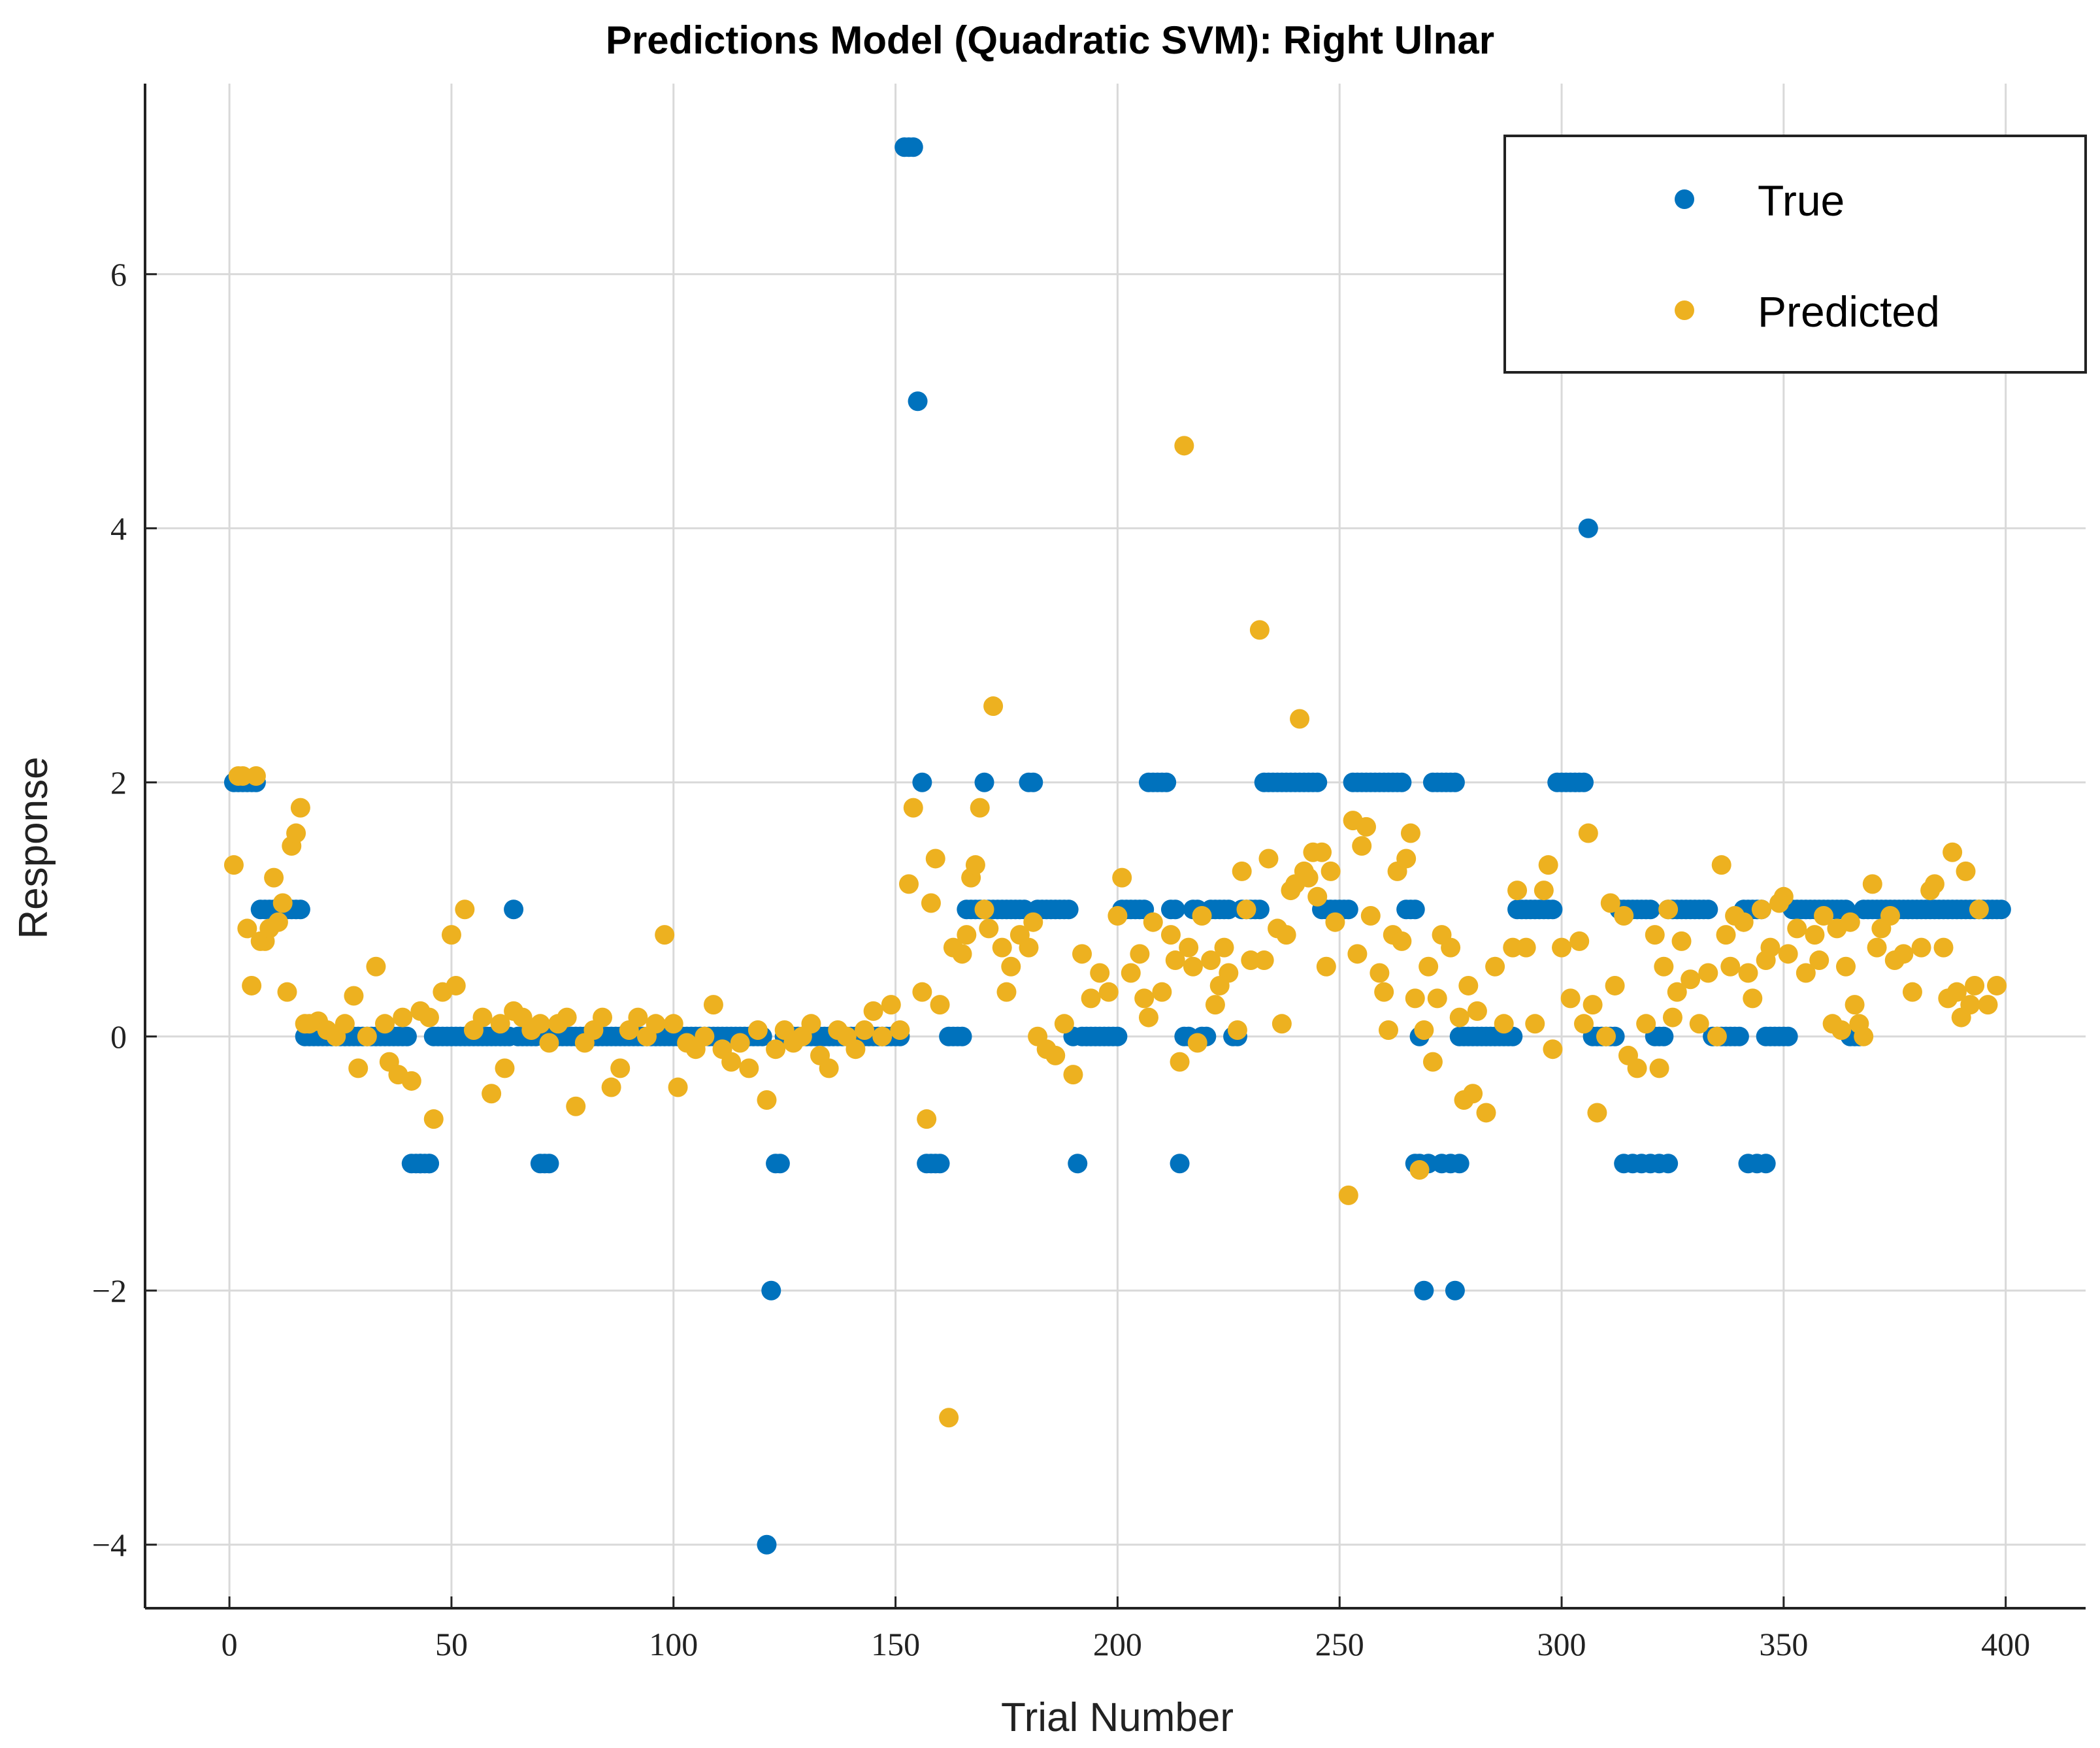 This screenshot has width=2100, height=1748. What do you see at coordinates (33, 848) in the screenshot?
I see `y-axis-label: Response` at bounding box center [33, 848].